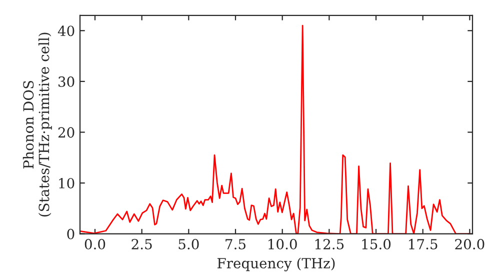 The height and width of the screenshot is (280, 500). What do you see at coordinates (188, 244) in the screenshot?
I see `x-tick-label: 5.0` at bounding box center [188, 244].